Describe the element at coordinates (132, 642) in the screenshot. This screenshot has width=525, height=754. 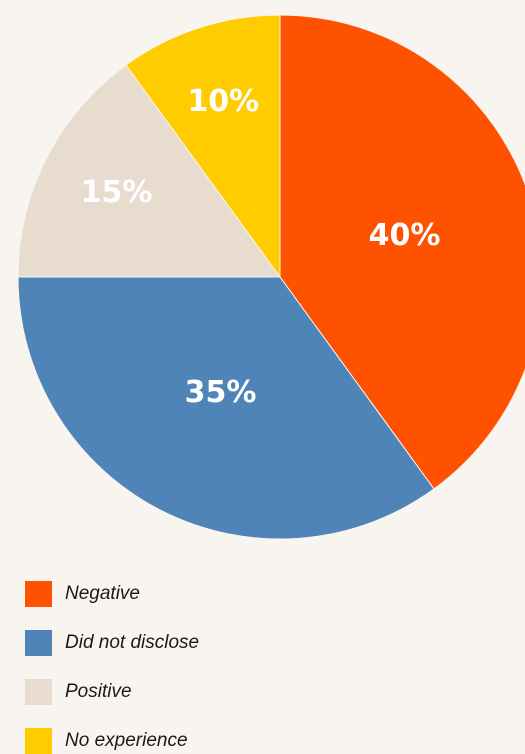
I see `legend-label: Did not disclose` at that location.